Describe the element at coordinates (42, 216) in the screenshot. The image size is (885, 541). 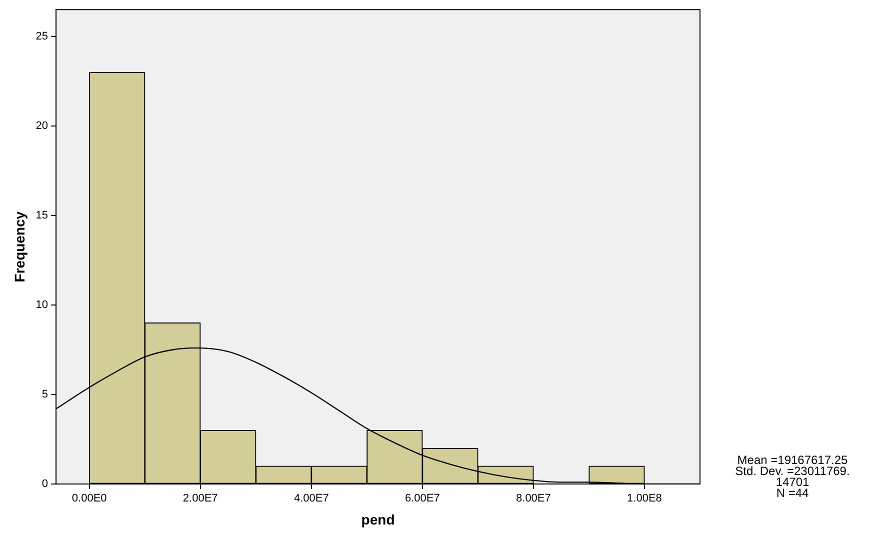
I see `y-tick-label: 15` at that location.